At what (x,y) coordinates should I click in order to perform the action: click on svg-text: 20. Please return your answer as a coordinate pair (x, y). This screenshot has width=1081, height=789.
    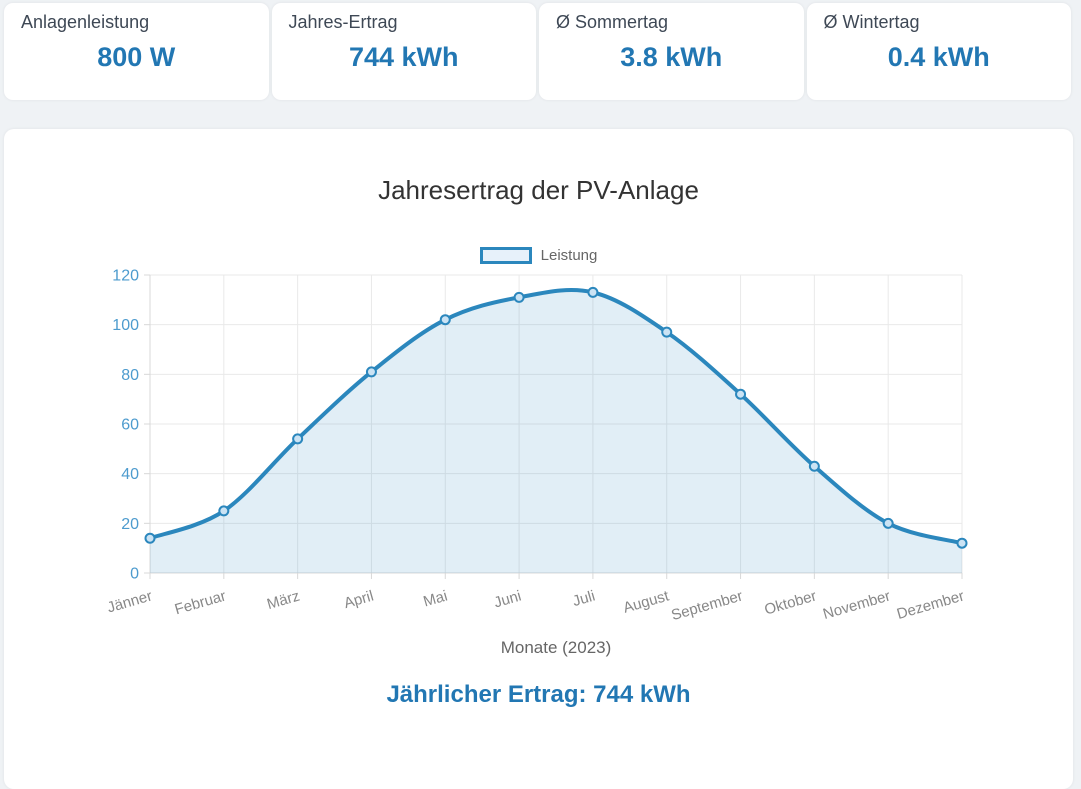
    Looking at the image, I should click on (130, 524).